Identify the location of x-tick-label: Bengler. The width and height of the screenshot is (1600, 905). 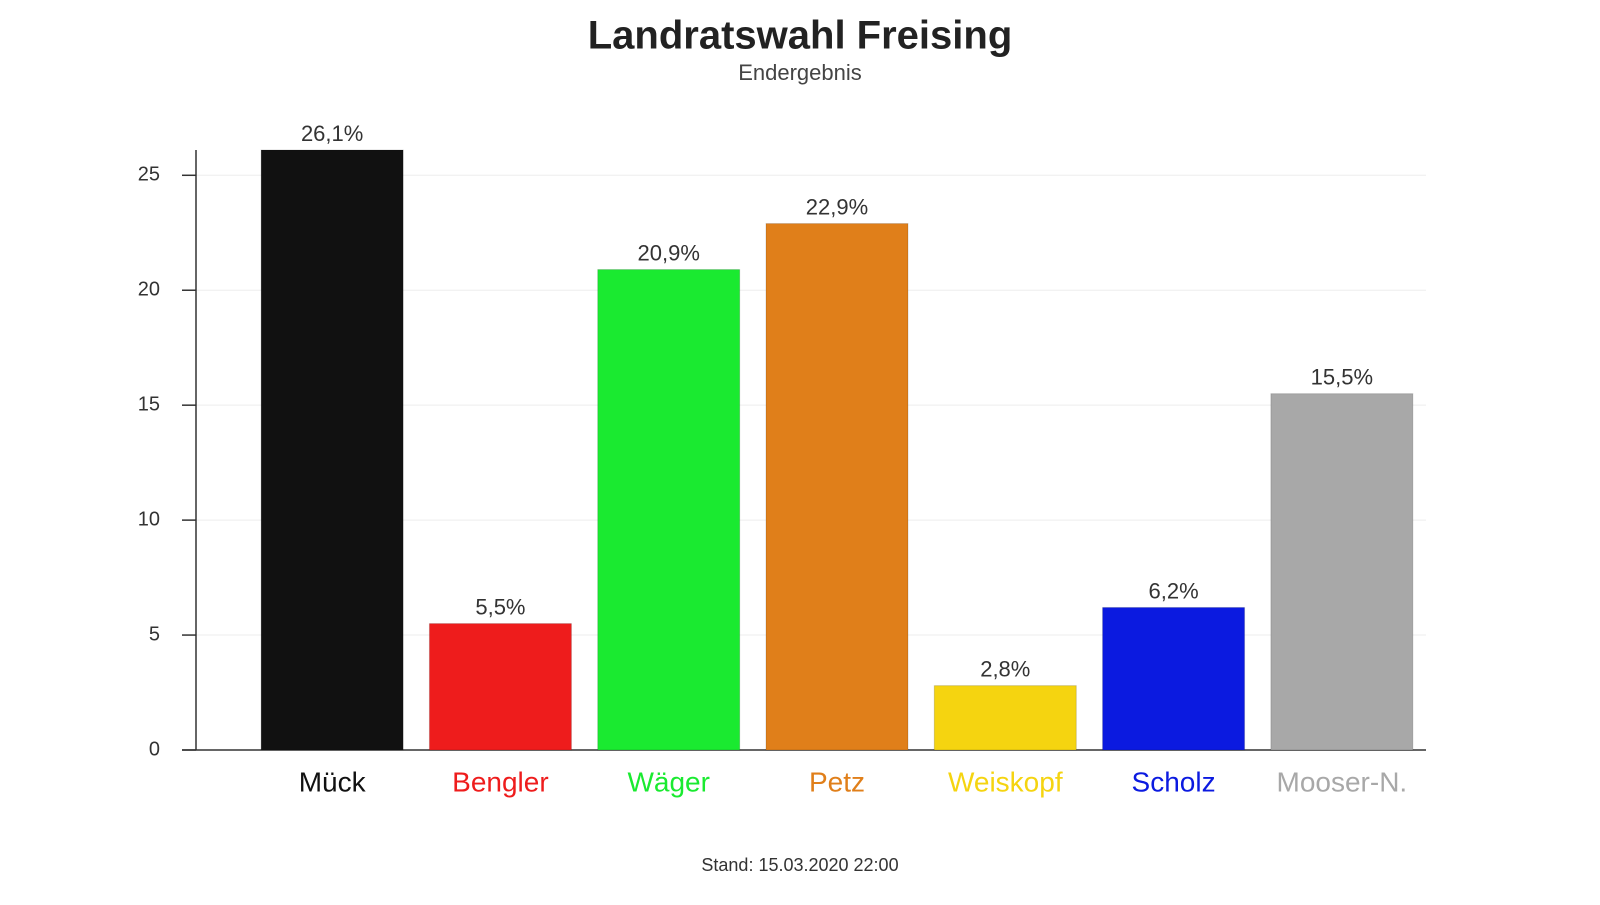
(500, 781).